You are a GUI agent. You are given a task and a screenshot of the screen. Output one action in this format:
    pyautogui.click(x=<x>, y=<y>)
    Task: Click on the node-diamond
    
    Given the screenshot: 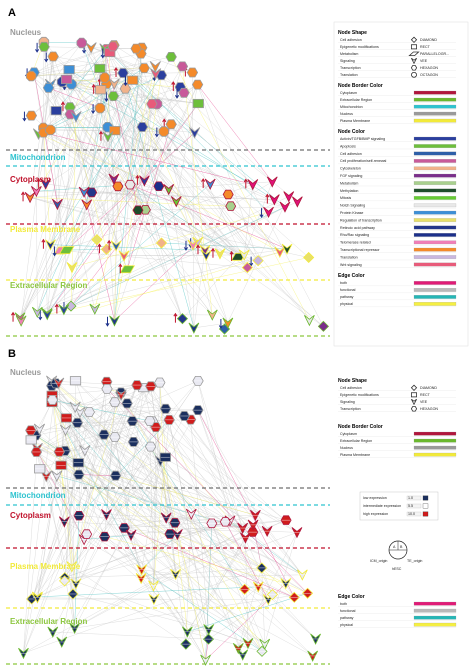 What is the action you would take?
    pyautogui.click(x=71, y=306)
    